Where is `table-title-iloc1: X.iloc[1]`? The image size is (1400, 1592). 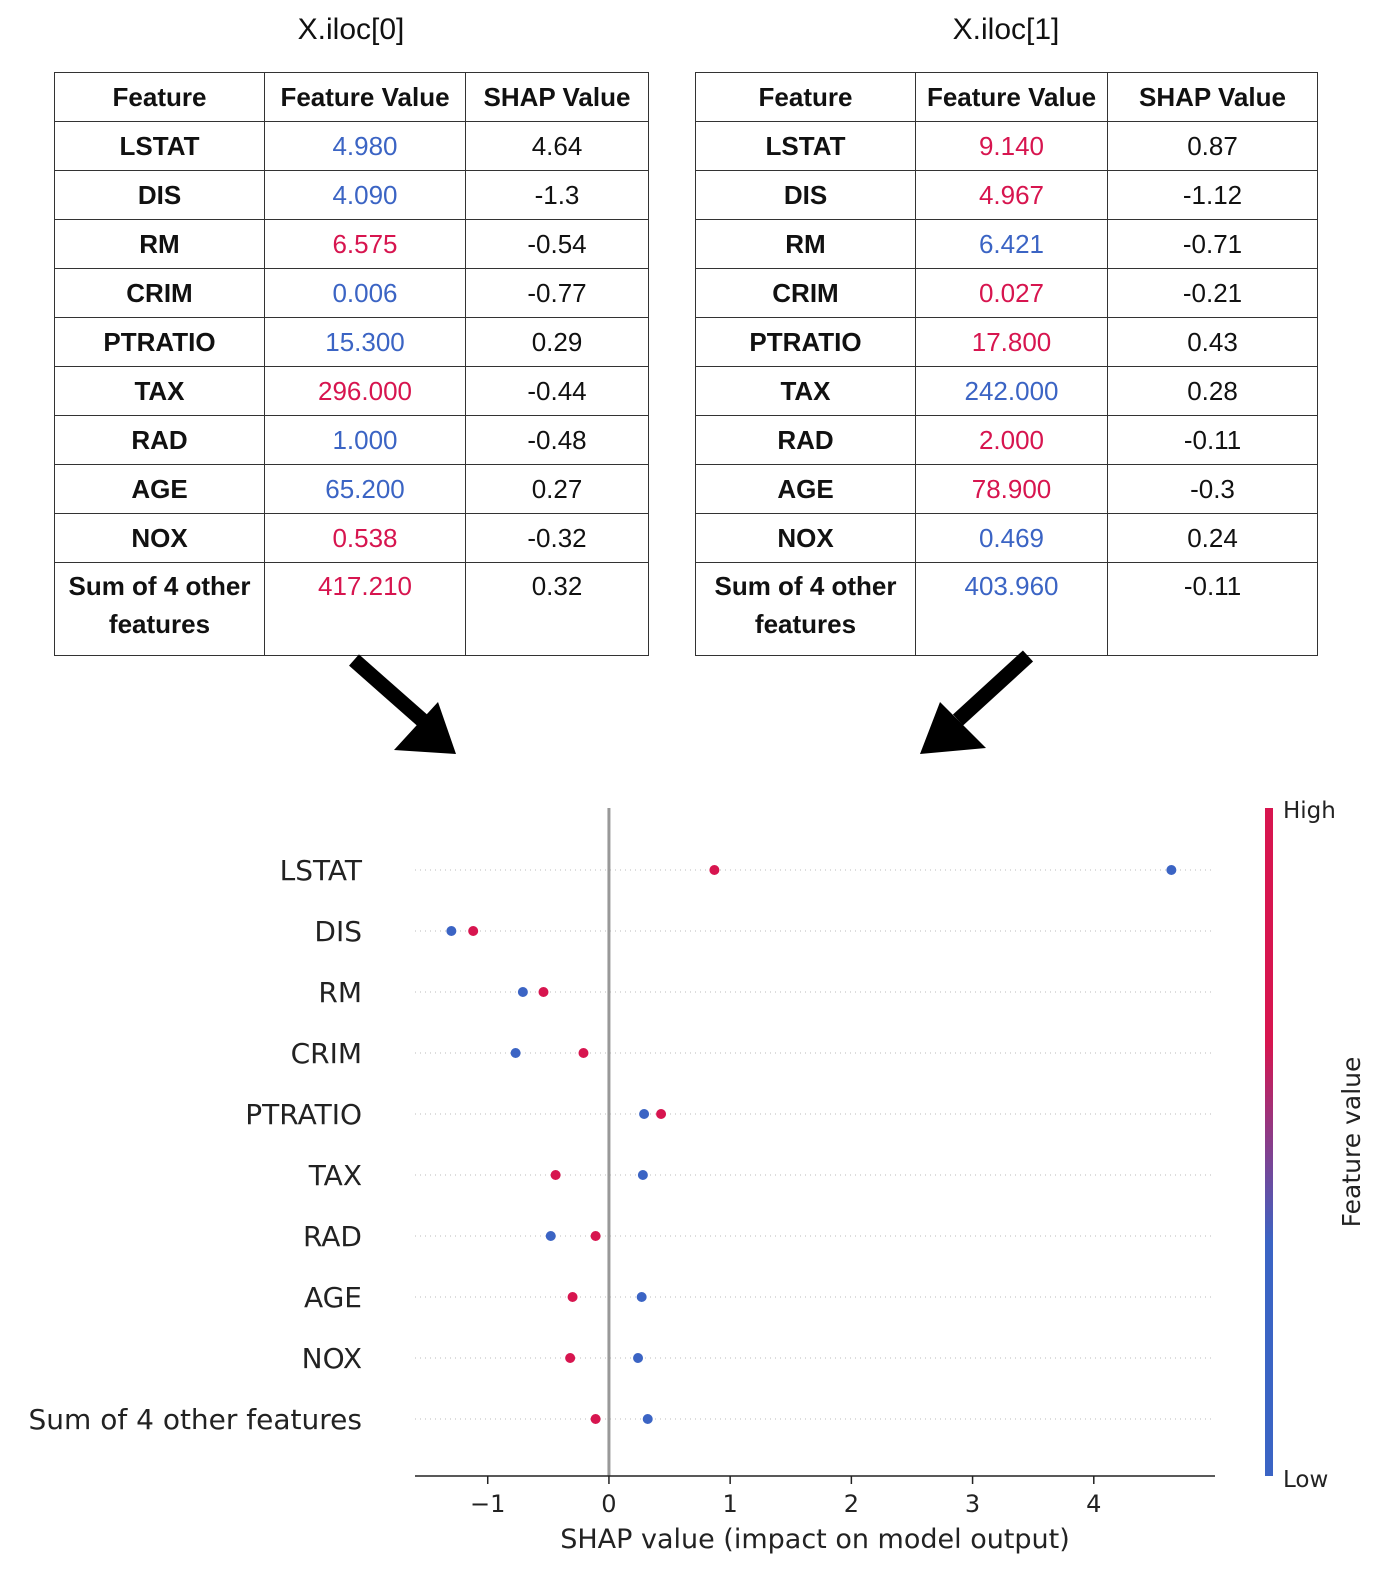
table-title-iloc1: X.iloc[1] is located at coordinates (1006, 29).